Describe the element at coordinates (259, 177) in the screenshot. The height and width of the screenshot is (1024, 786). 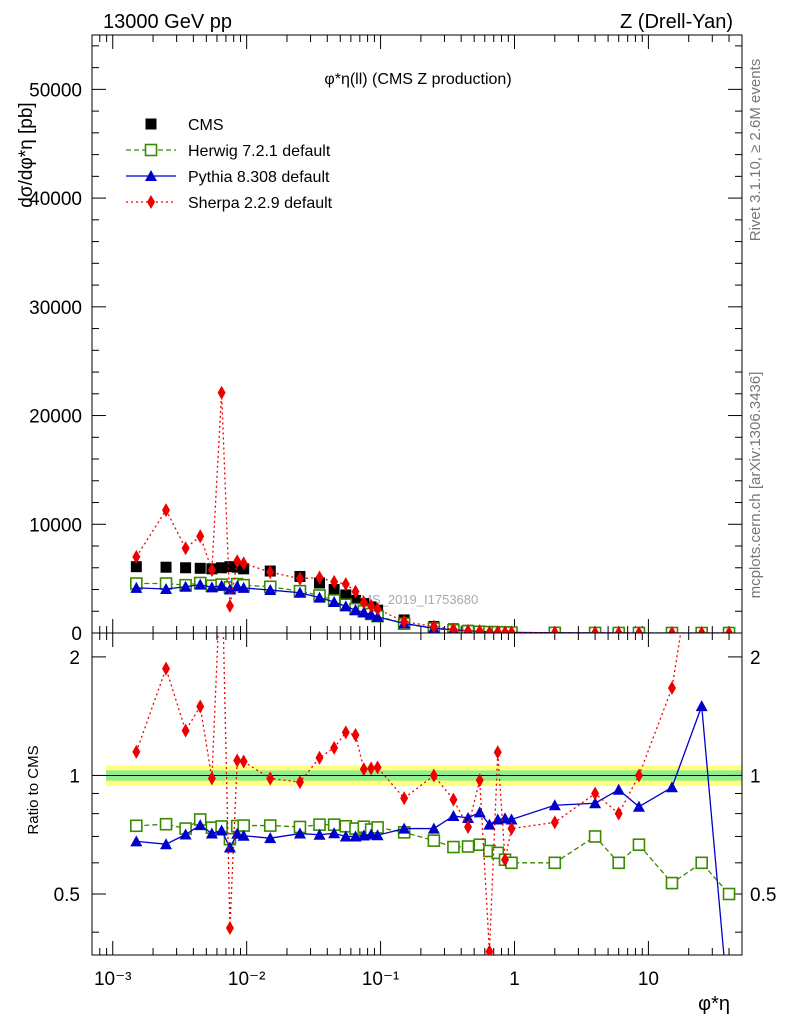
I see `legend-label-pythia: Pythia 8.308 default` at that location.